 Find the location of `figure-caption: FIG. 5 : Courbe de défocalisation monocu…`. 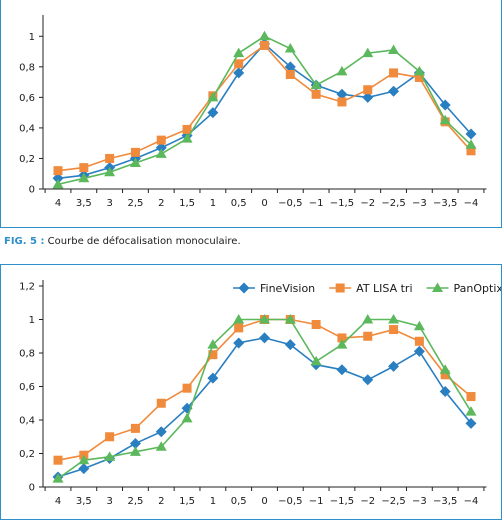

figure-caption: FIG. 5 : Courbe de défocalisation monocu… is located at coordinates (122, 241).